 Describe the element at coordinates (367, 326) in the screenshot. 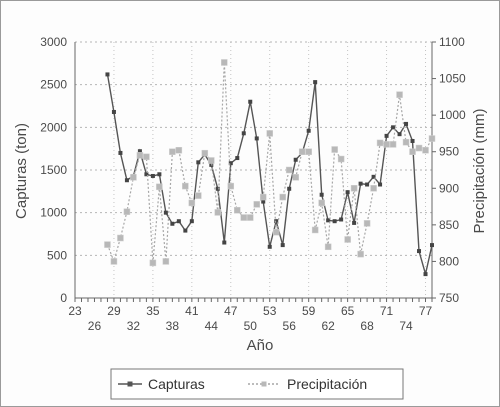

I see `x-tick-label: 68` at that location.